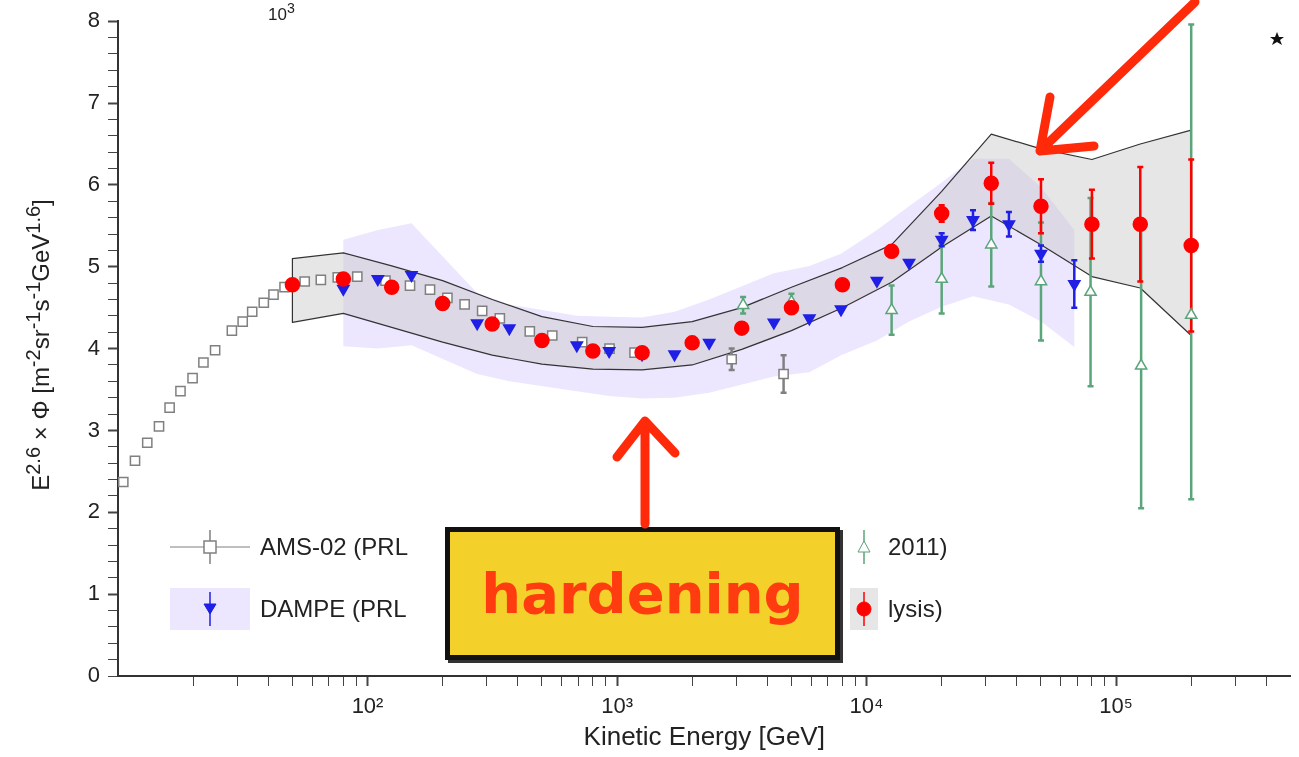 This screenshot has height=757, width=1299. What do you see at coordinates (915, 609) in the screenshot?
I see `legend-label: lysis)` at bounding box center [915, 609].